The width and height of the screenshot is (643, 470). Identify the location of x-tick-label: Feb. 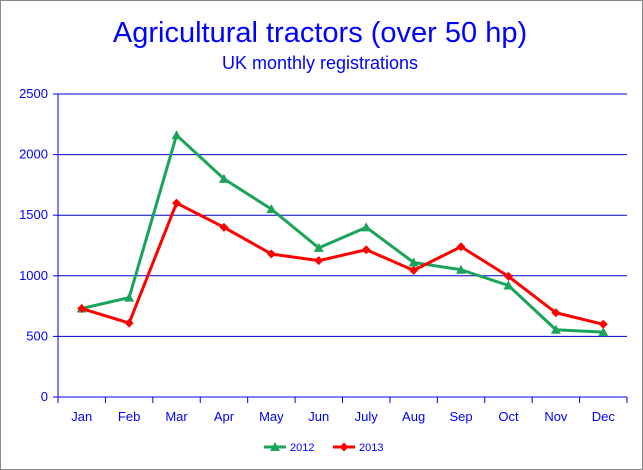
(129, 416).